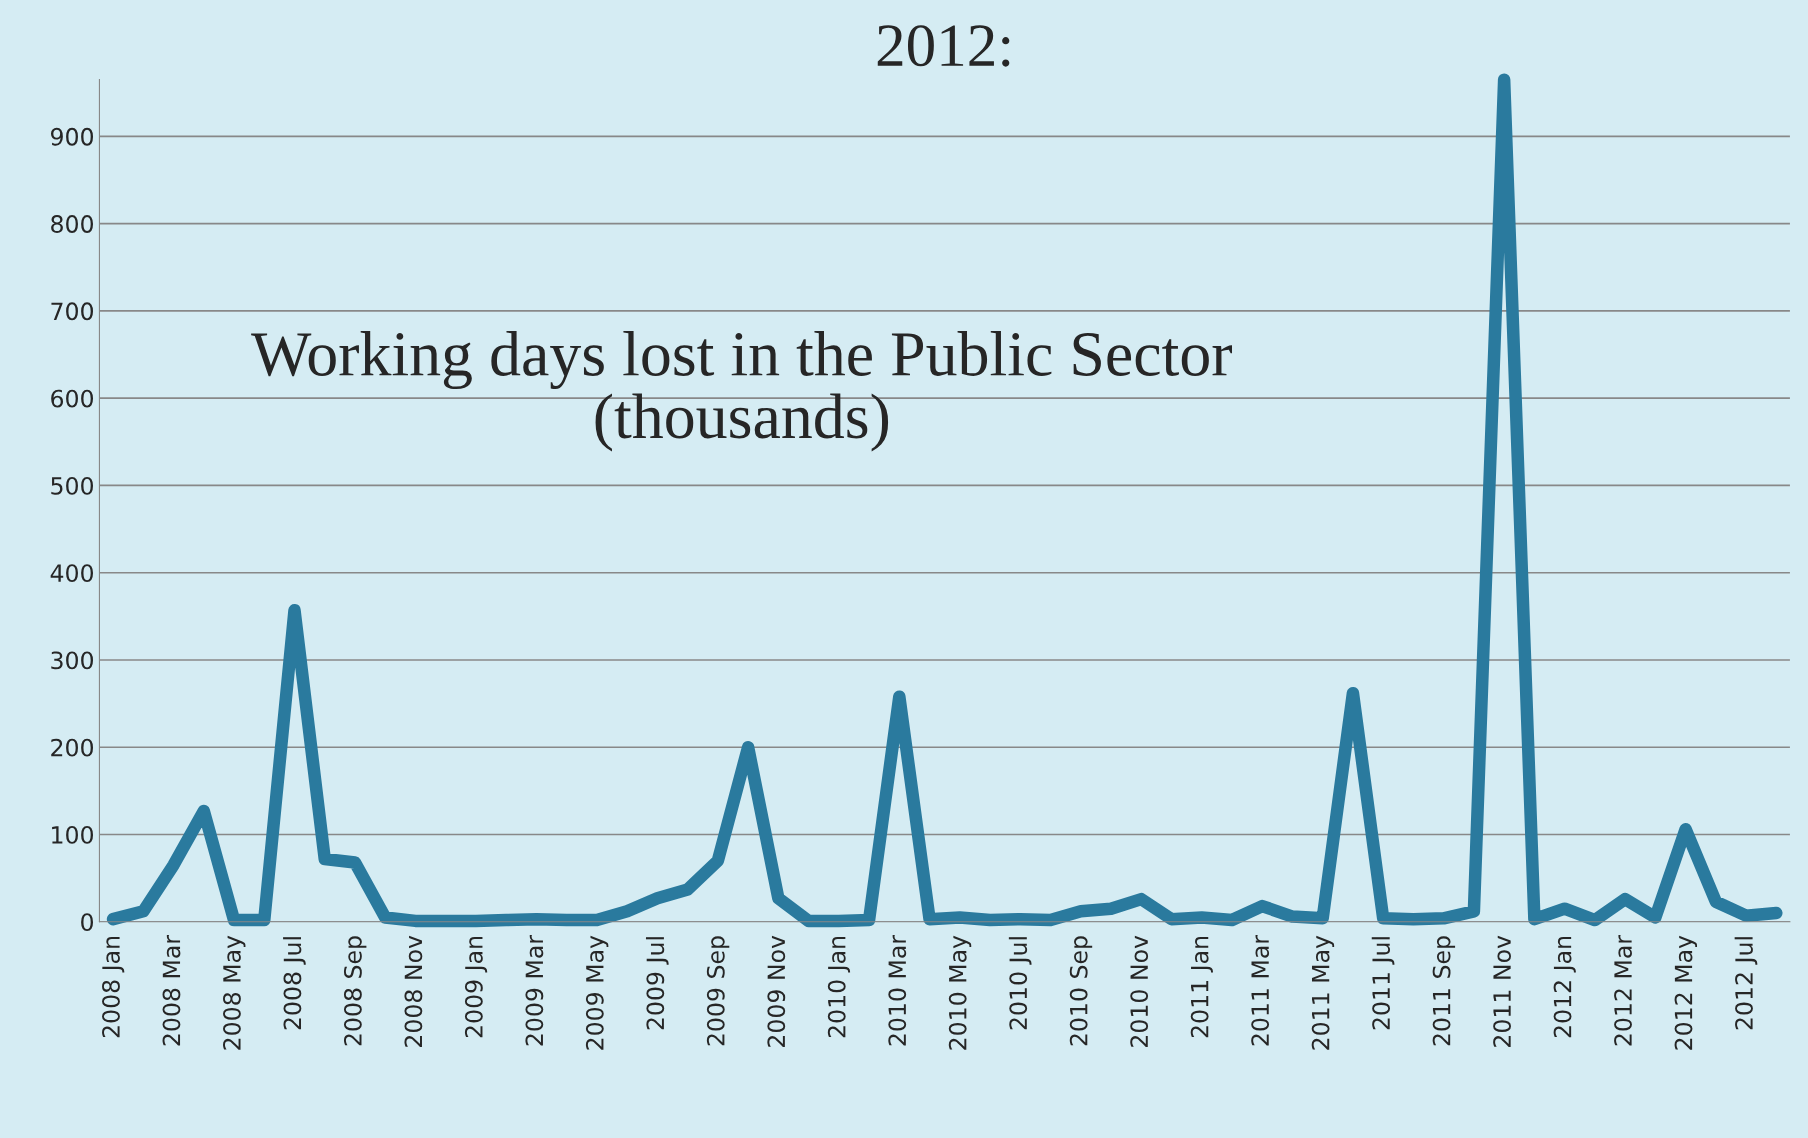 The image size is (1808, 1138). I want to click on x-tick-label: 2011 Mar, so click(1260, 990).